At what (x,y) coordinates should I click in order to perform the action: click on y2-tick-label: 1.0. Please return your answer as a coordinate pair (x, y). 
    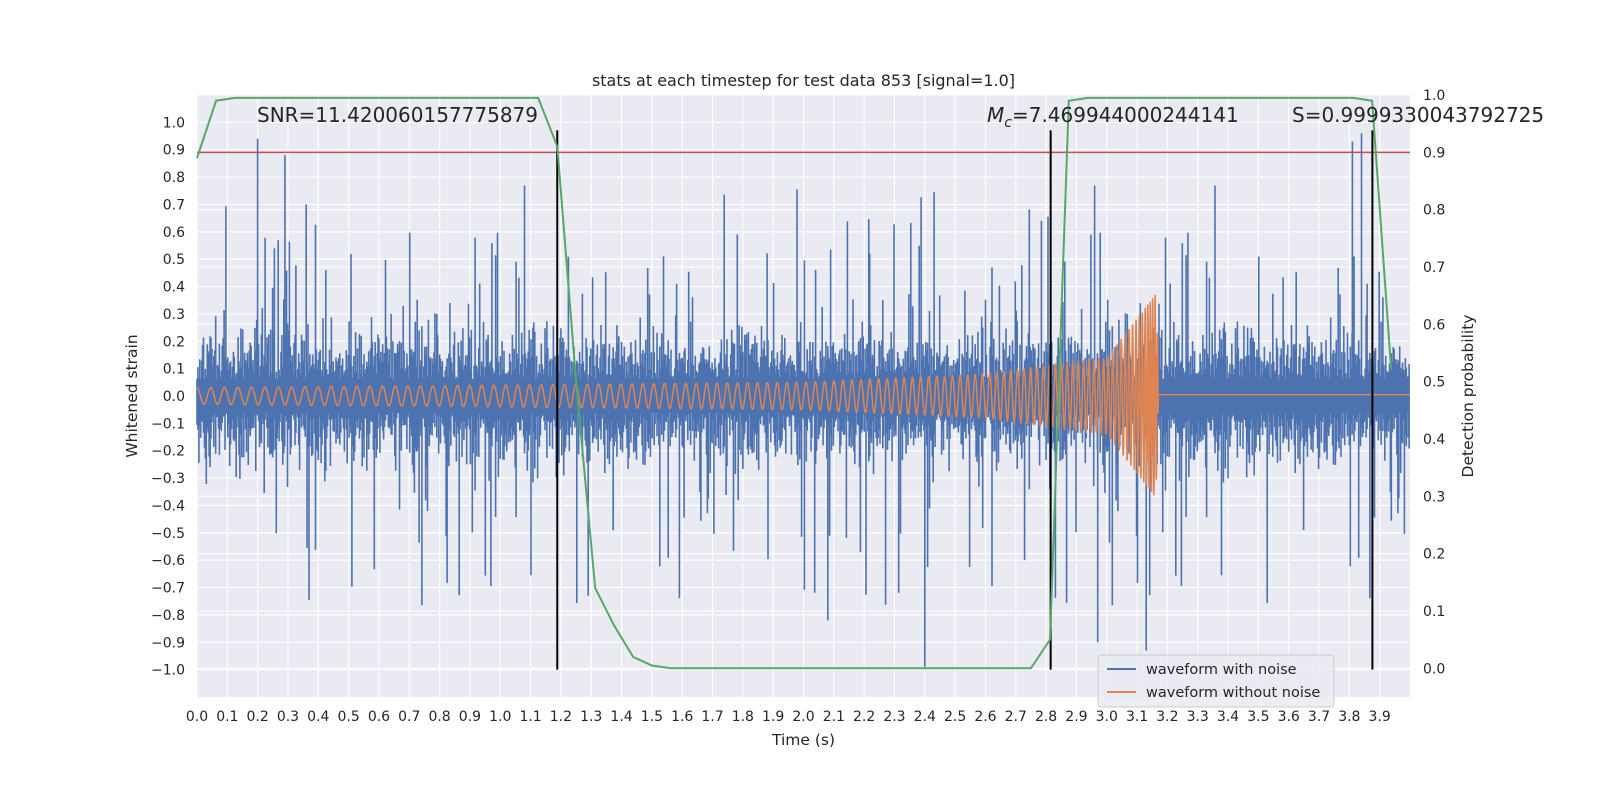
    Looking at the image, I should click on (1434, 96).